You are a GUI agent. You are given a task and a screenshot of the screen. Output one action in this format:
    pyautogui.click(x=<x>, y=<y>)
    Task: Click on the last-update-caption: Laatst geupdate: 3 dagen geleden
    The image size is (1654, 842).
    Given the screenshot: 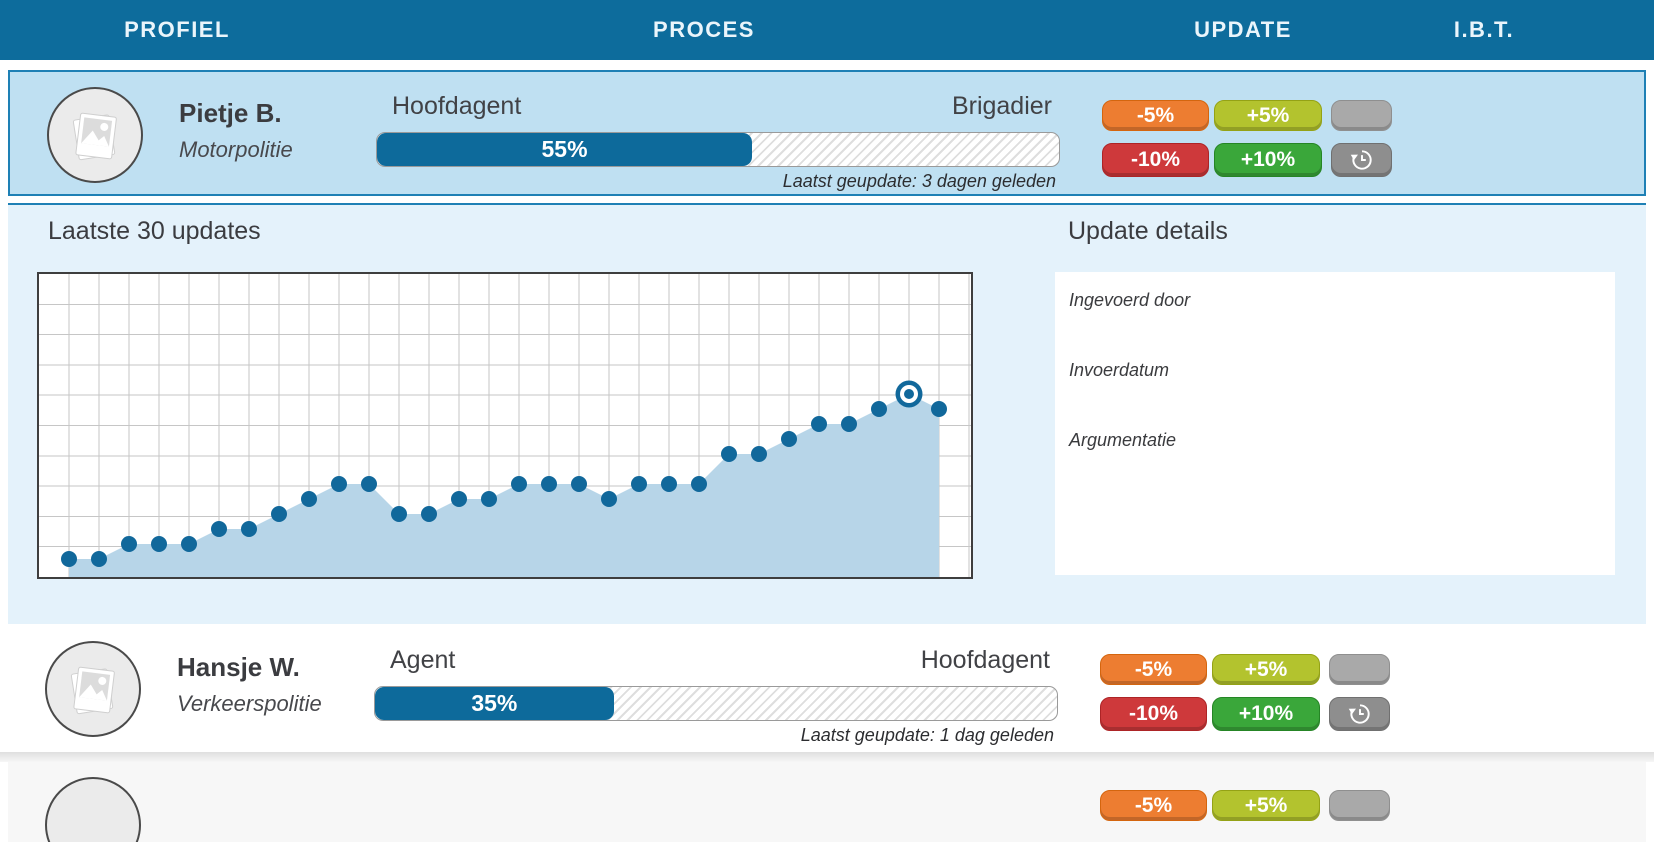 What is the action you would take?
    pyautogui.click(x=919, y=181)
    